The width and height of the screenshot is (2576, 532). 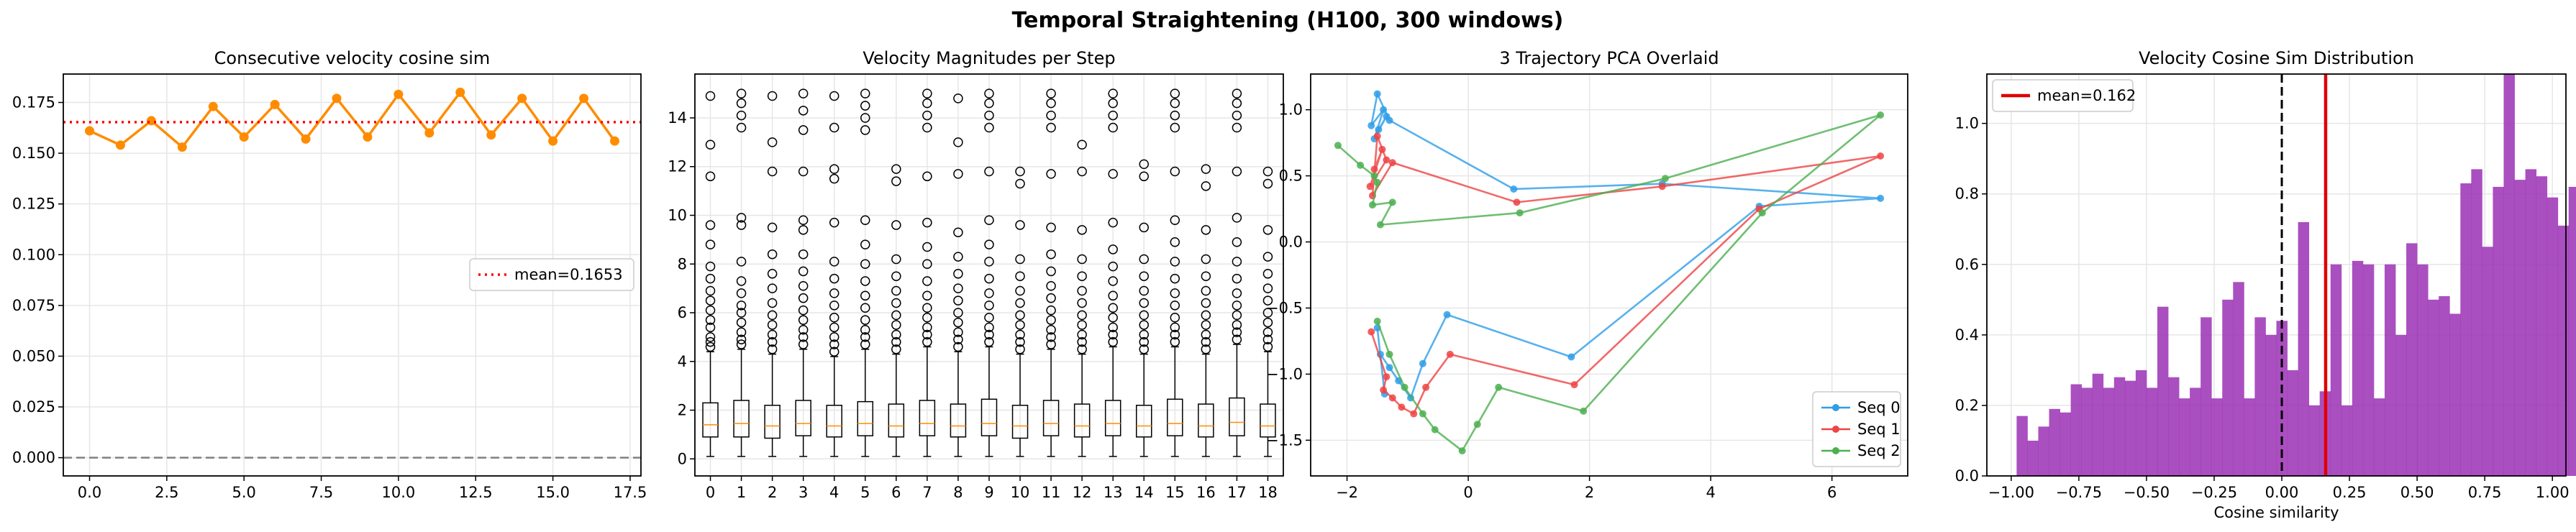 I want to click on x-tick-label: 0, so click(x=1468, y=492).